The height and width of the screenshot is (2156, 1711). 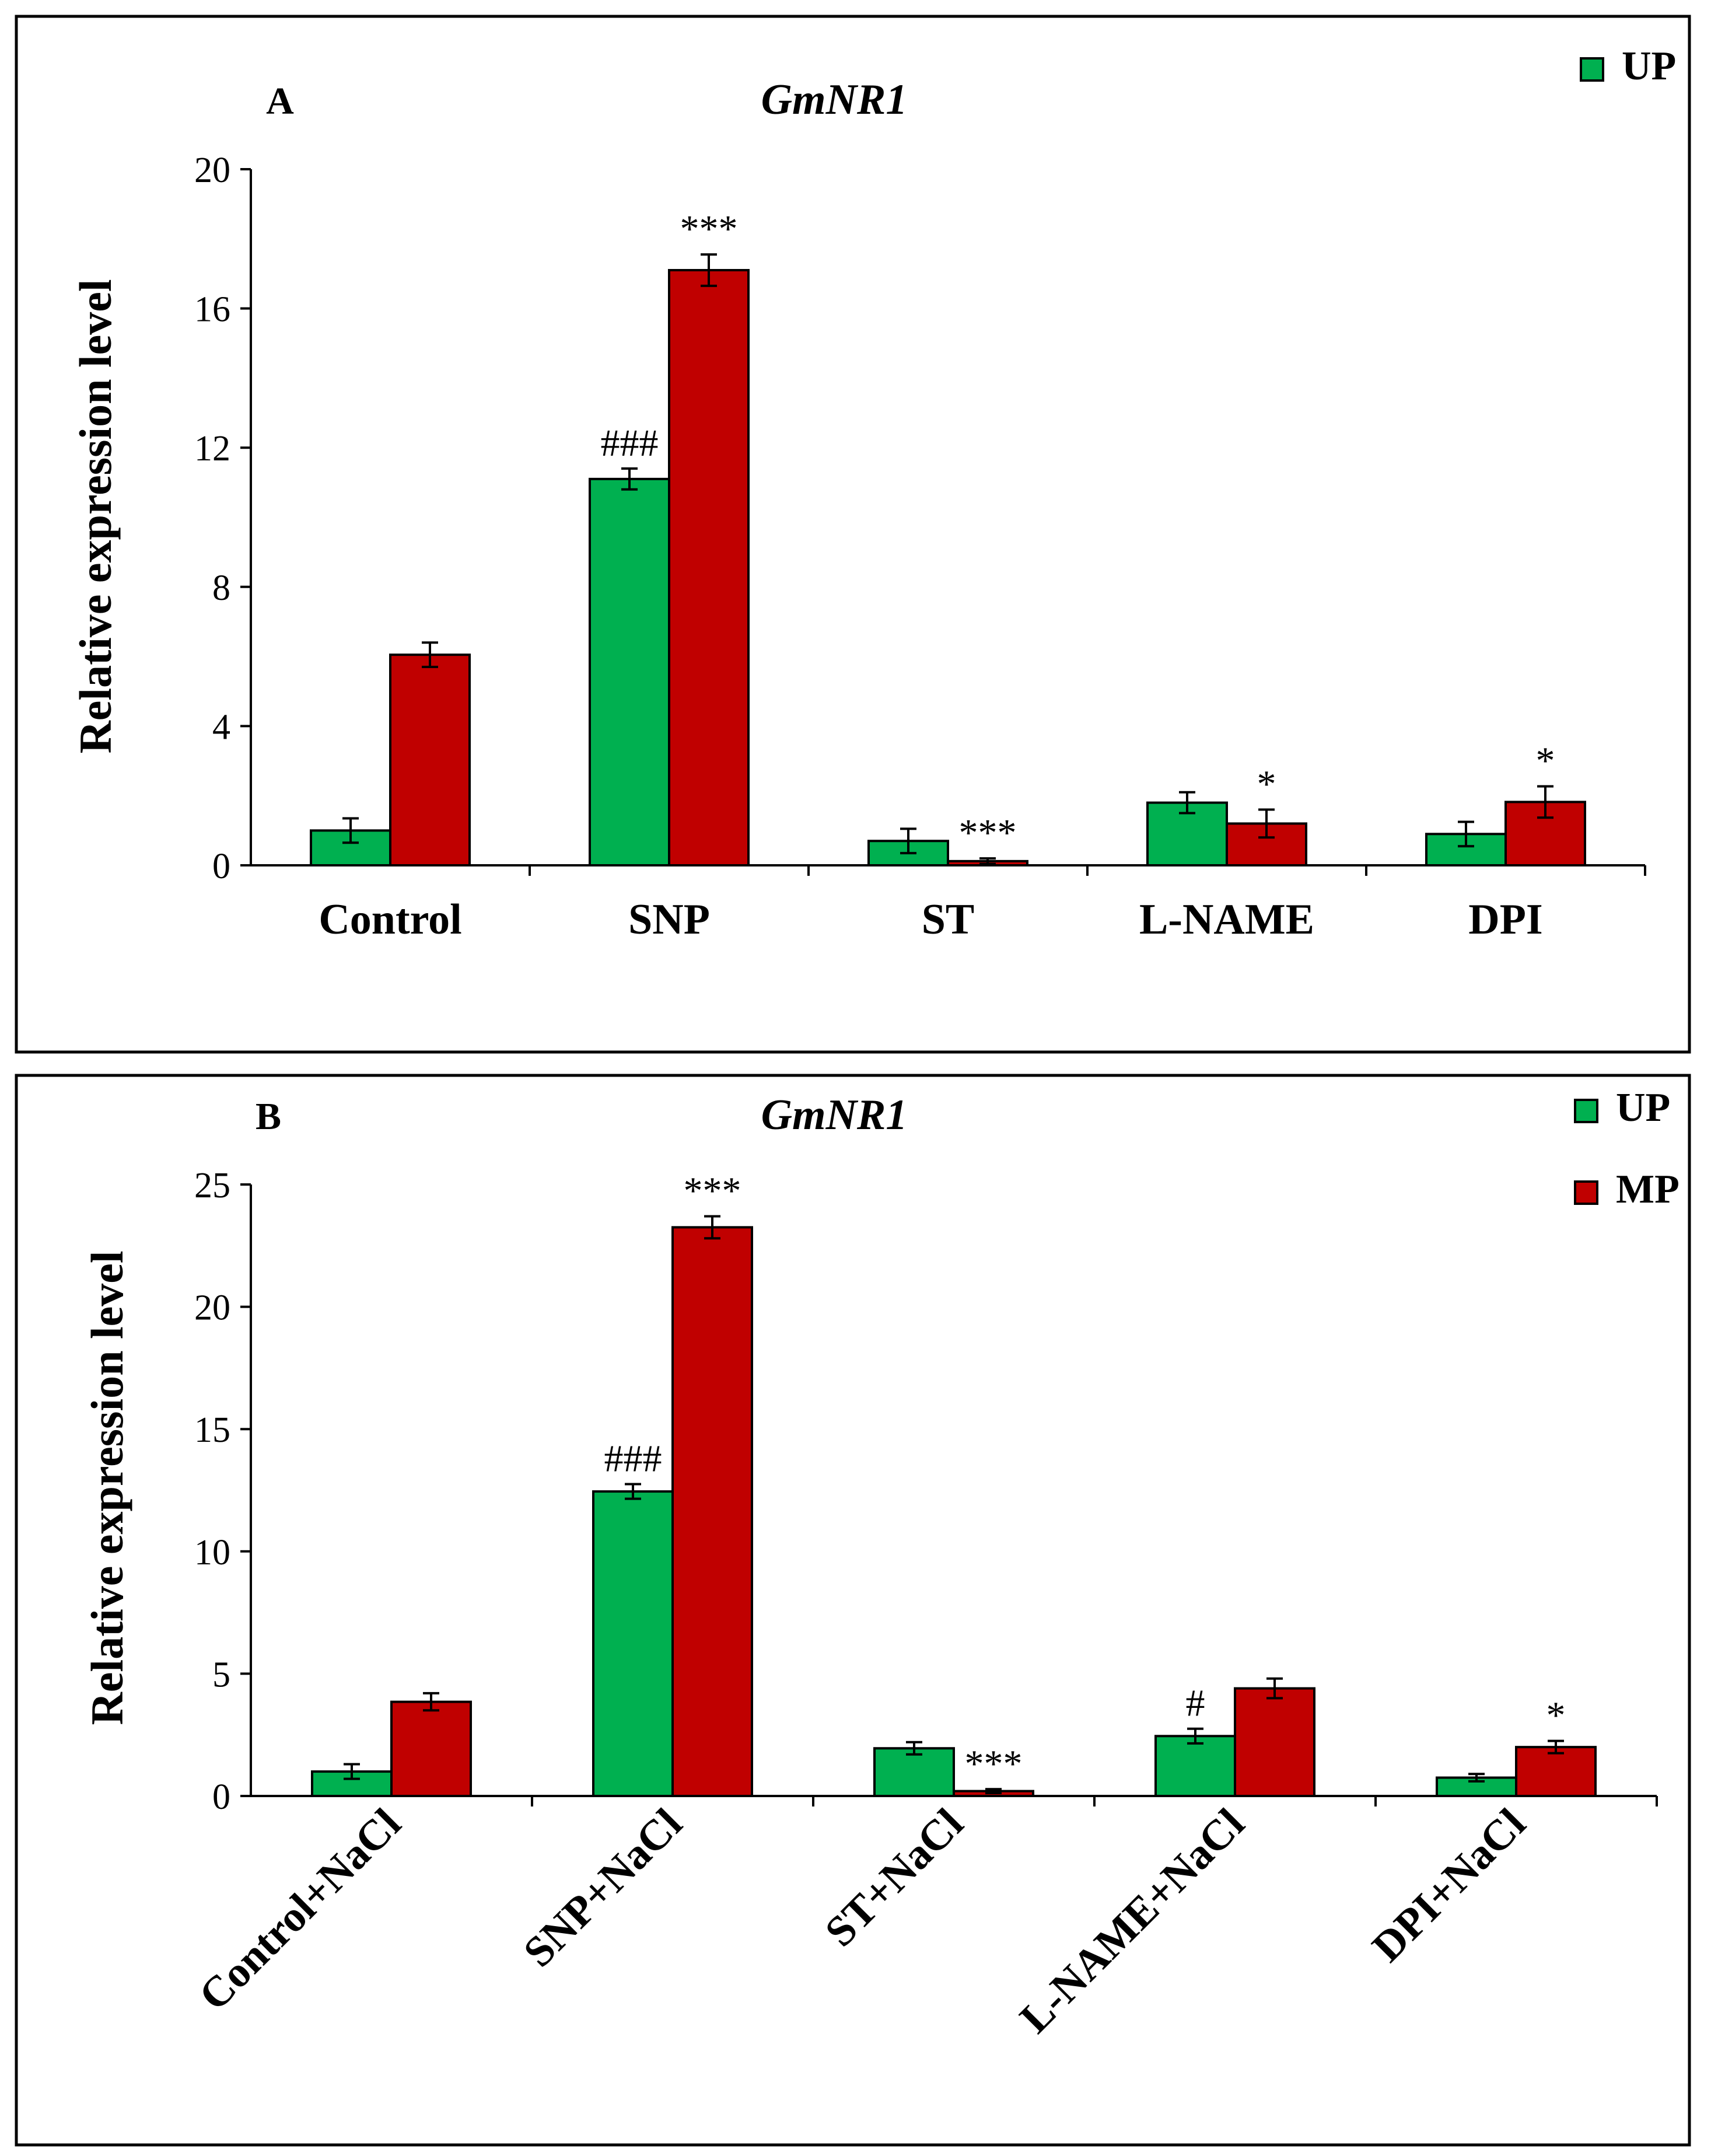 I want to click on panel-a-category-label: ST, so click(x=948, y=920).